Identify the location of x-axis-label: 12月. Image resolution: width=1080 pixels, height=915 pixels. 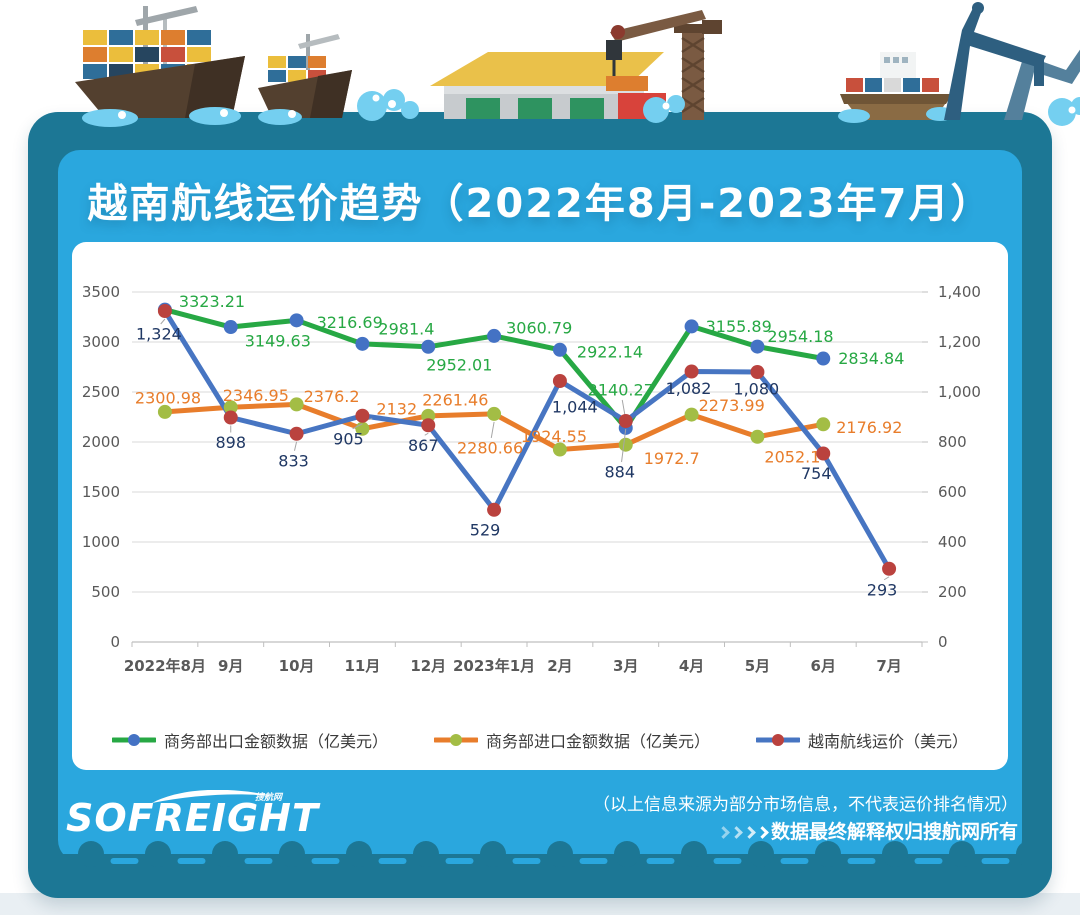
(428, 666).